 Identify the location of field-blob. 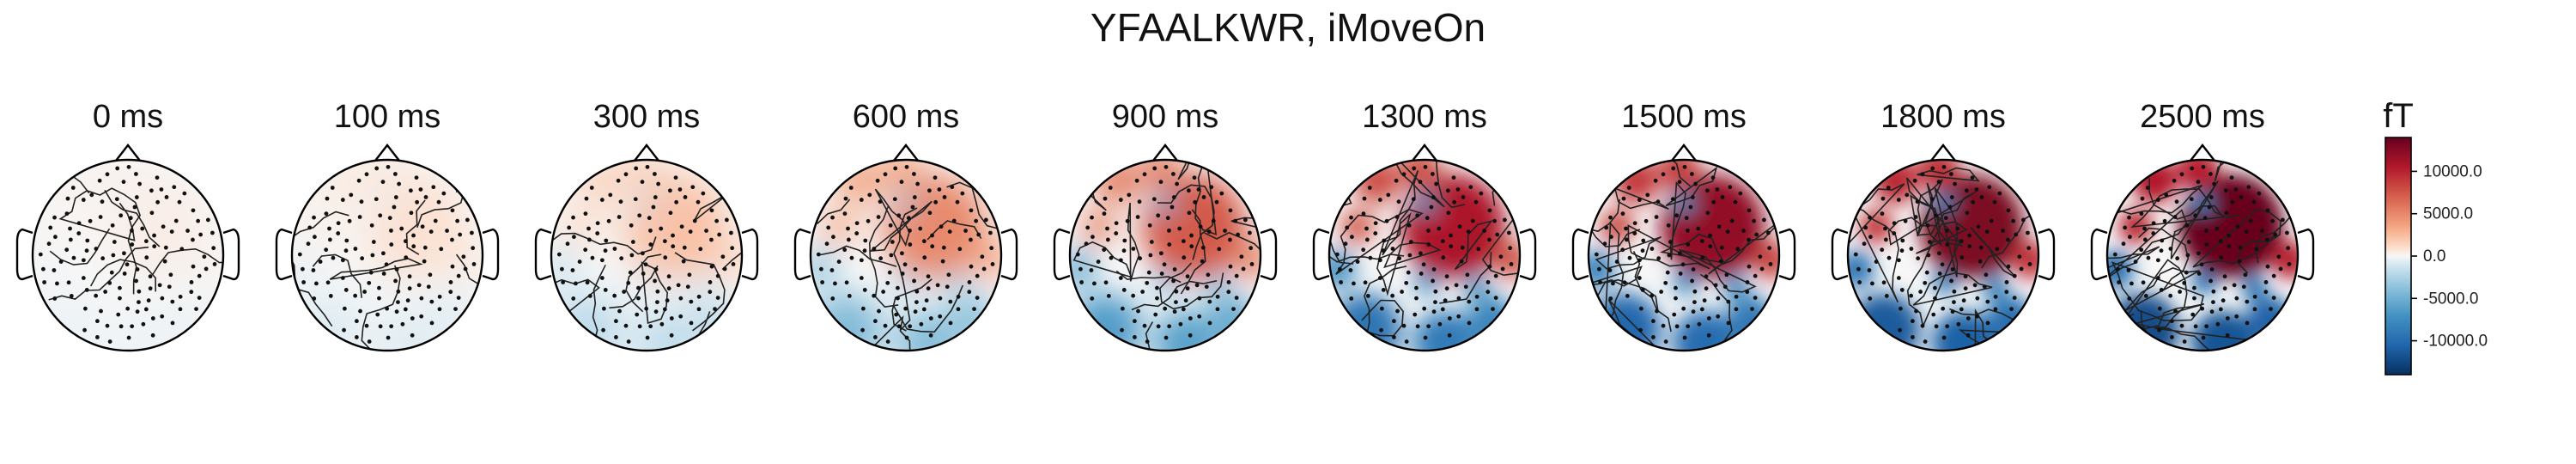
(2198, 175).